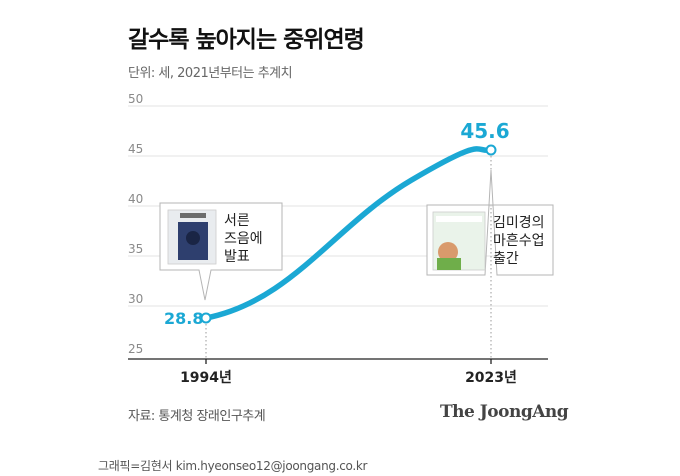 This screenshot has height=476, width=680. I want to click on callout-text-line: 김미경의, so click(519, 223).